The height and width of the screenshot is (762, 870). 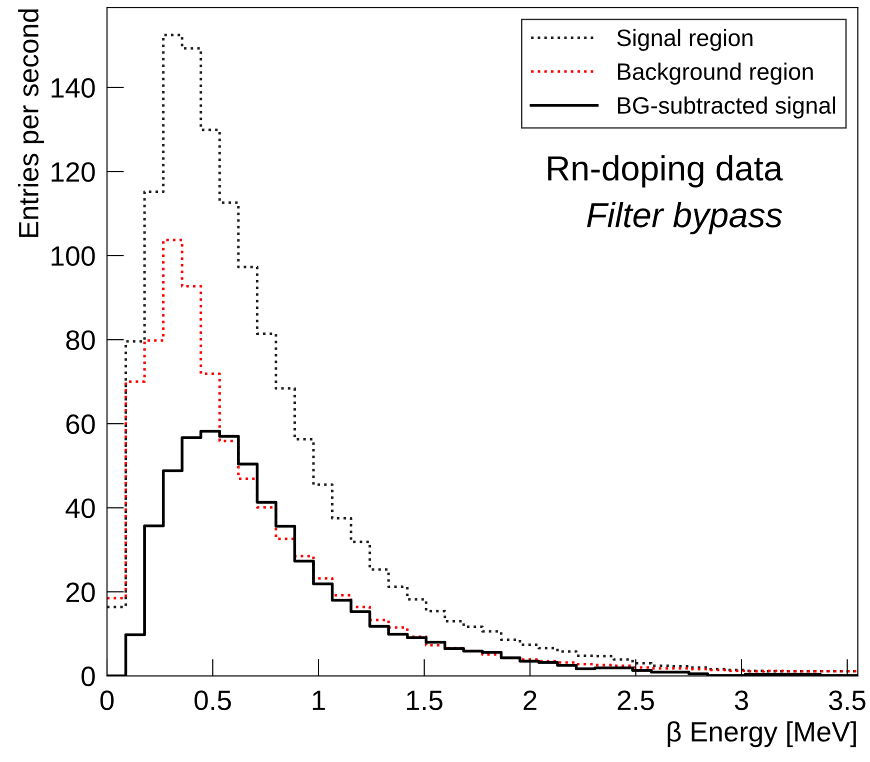 I want to click on x-tick-label: 1, so click(x=318, y=700).